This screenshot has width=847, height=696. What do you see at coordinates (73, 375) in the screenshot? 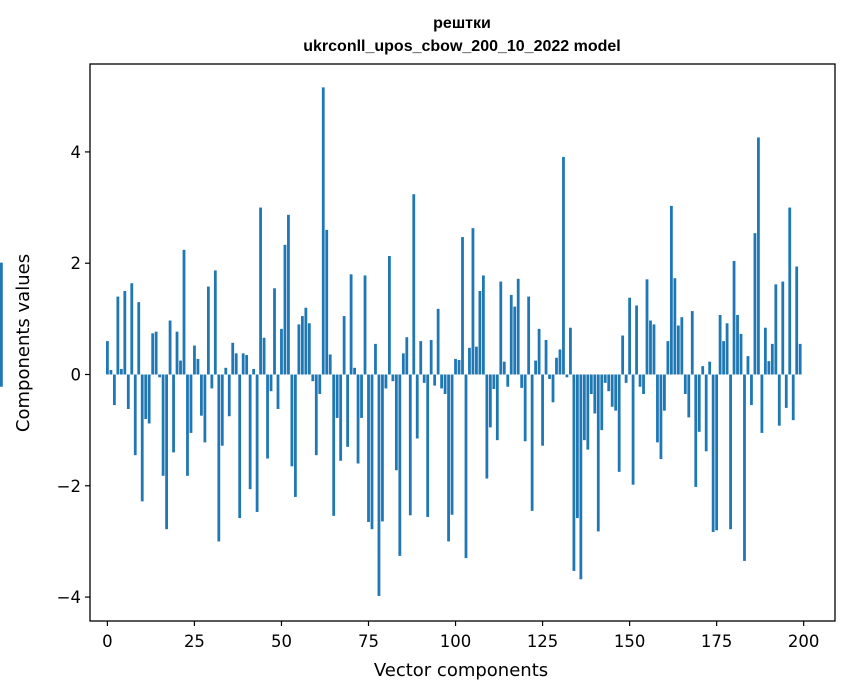
I see `y-axis-ticks: −4 −2 0 2 4` at bounding box center [73, 375].